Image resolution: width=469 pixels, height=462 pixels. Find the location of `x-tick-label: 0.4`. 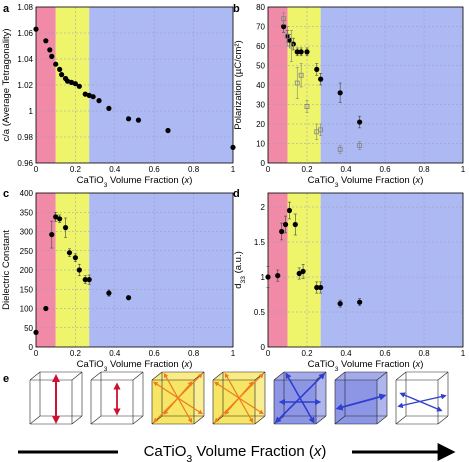

x-tick-label: 0.4 is located at coordinates (346, 169).